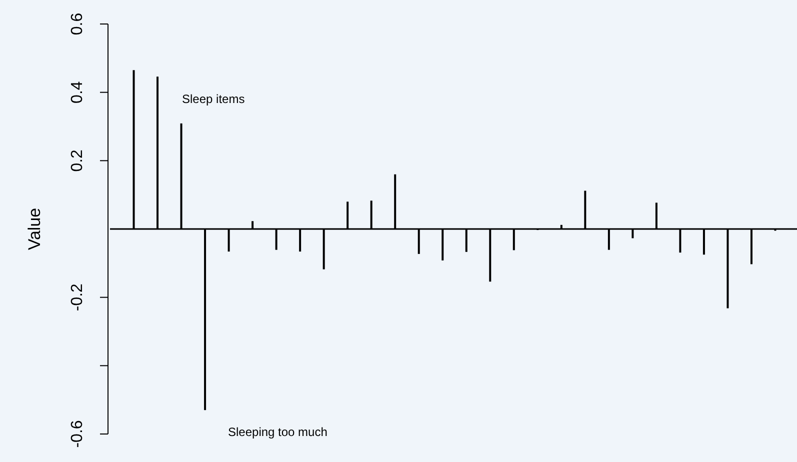 The width and height of the screenshot is (797, 462). Describe the element at coordinates (77, 24) in the screenshot. I see `y-tick-label: 0.6` at that location.